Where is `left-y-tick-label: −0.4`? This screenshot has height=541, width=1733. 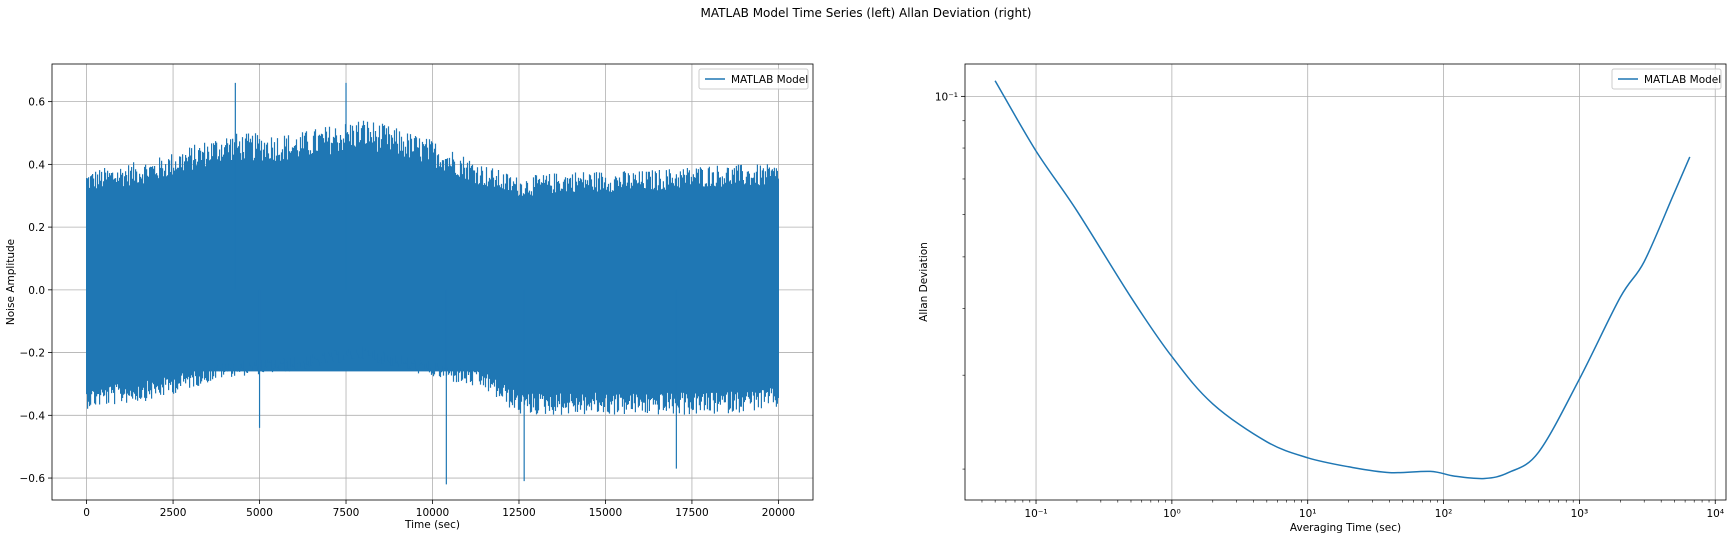 left-y-tick-label: −0.4 is located at coordinates (33, 416).